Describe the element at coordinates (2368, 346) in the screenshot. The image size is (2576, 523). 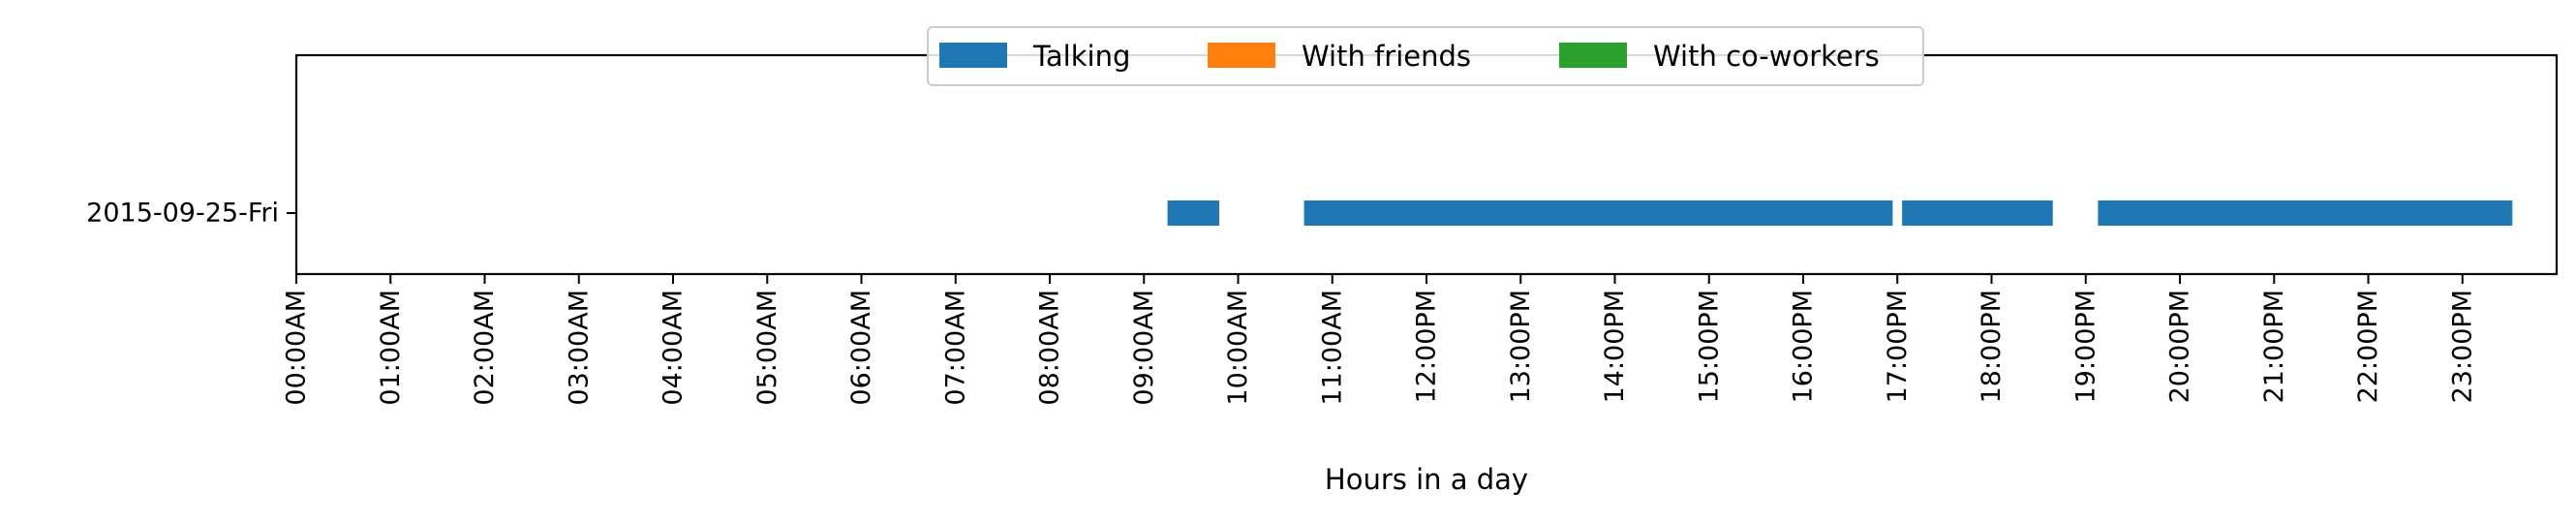
I see `x-tick-label: 22:00PM` at that location.